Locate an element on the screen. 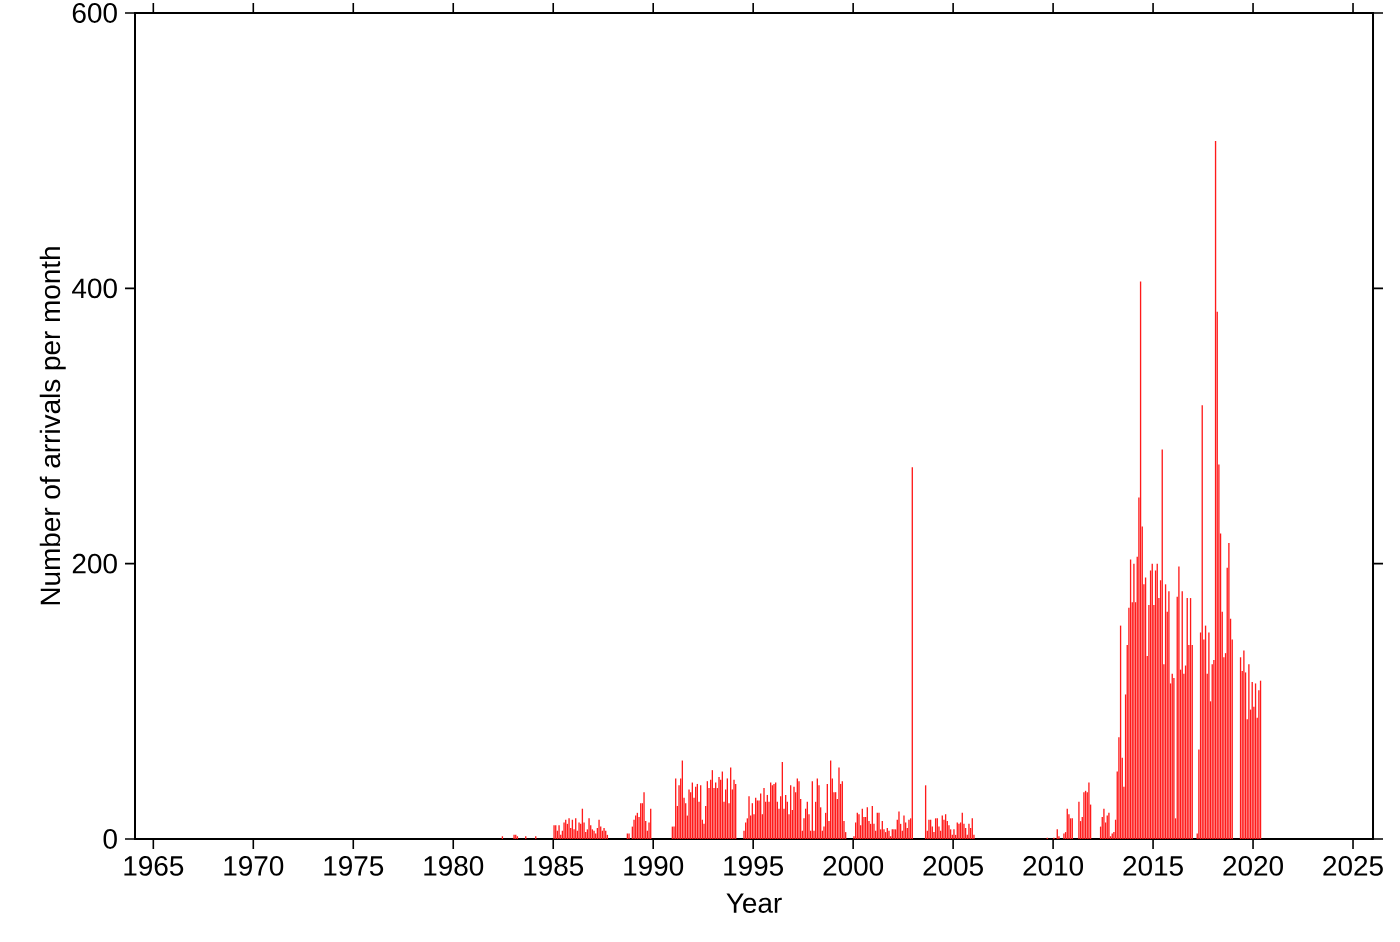  x-tick-label: 2020 is located at coordinates (1253, 866).